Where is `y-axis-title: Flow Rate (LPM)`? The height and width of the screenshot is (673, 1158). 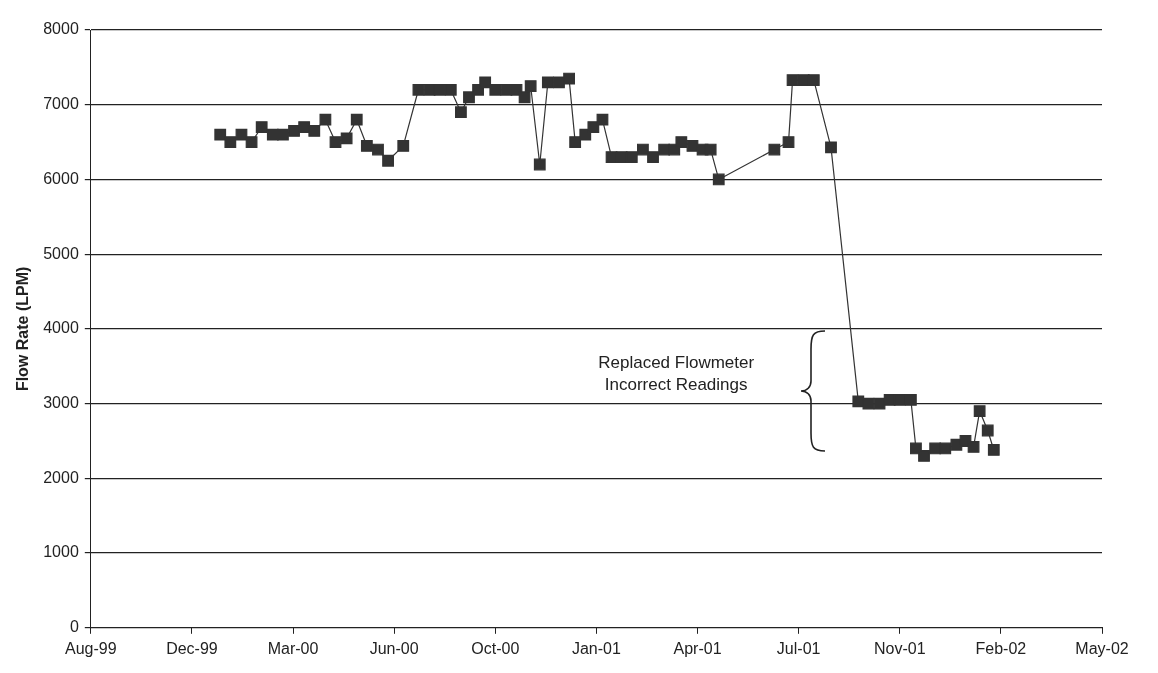 y-axis-title: Flow Rate (LPM) is located at coordinates (23, 329).